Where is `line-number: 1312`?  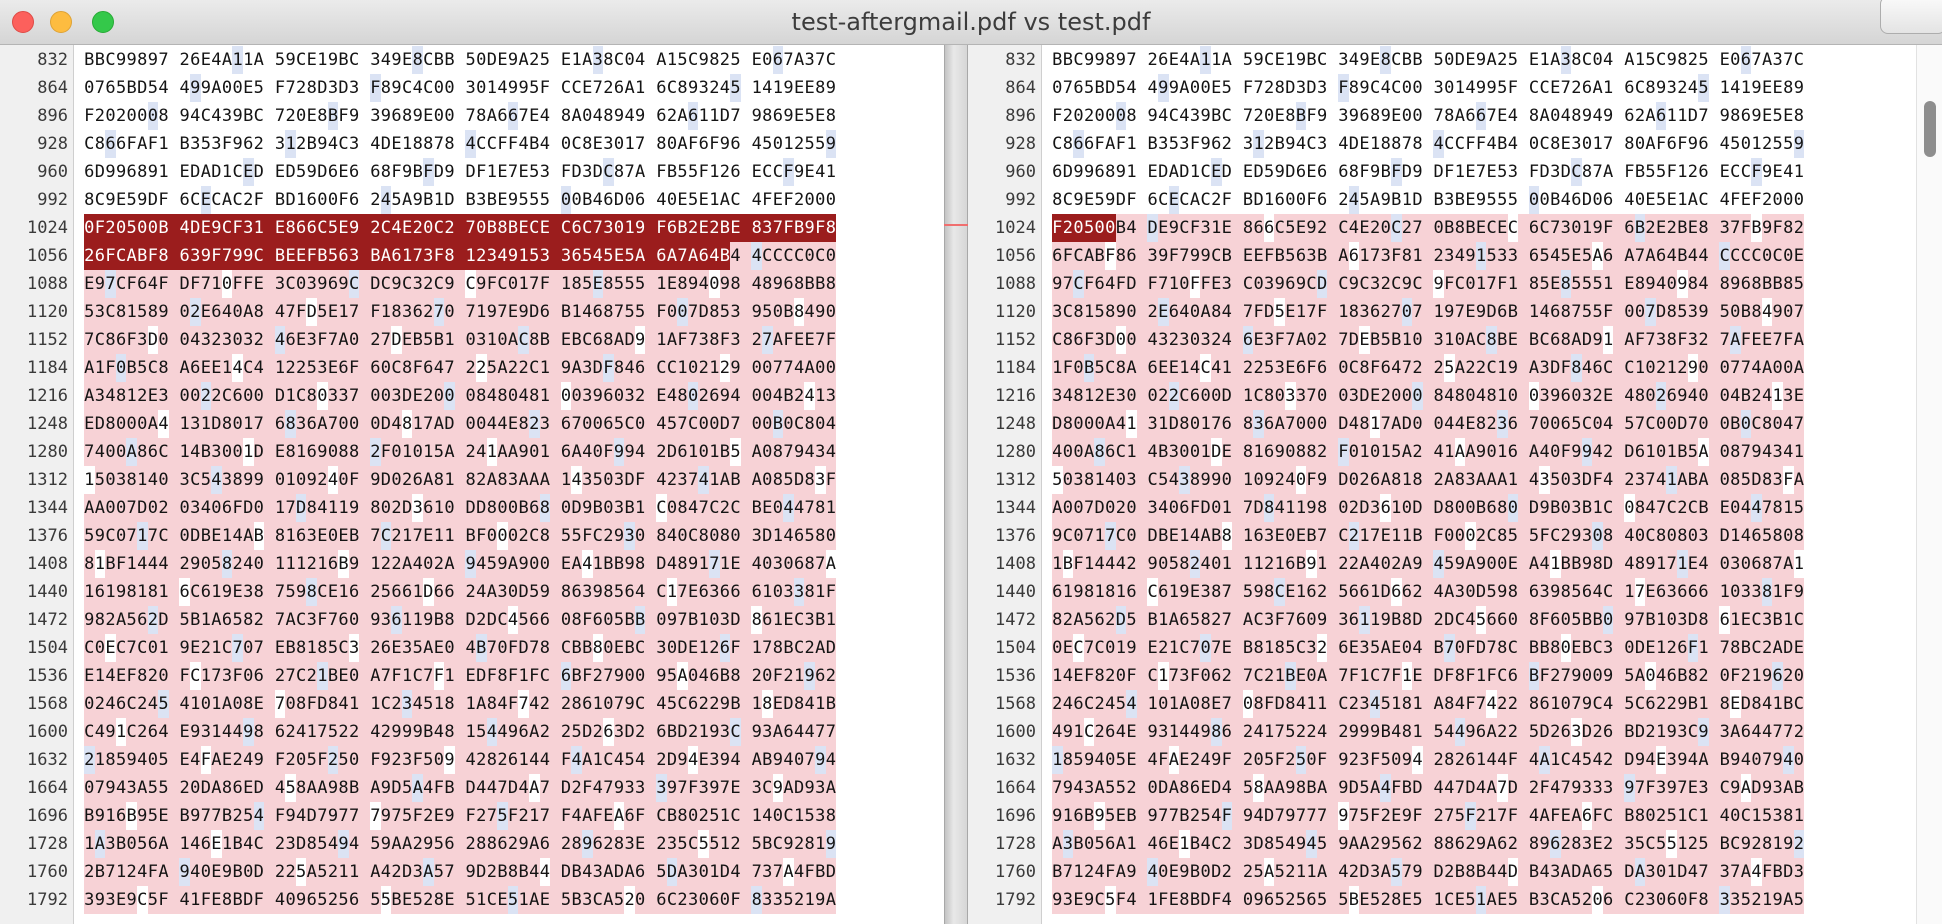 line-number: 1312 is located at coordinates (47, 480).